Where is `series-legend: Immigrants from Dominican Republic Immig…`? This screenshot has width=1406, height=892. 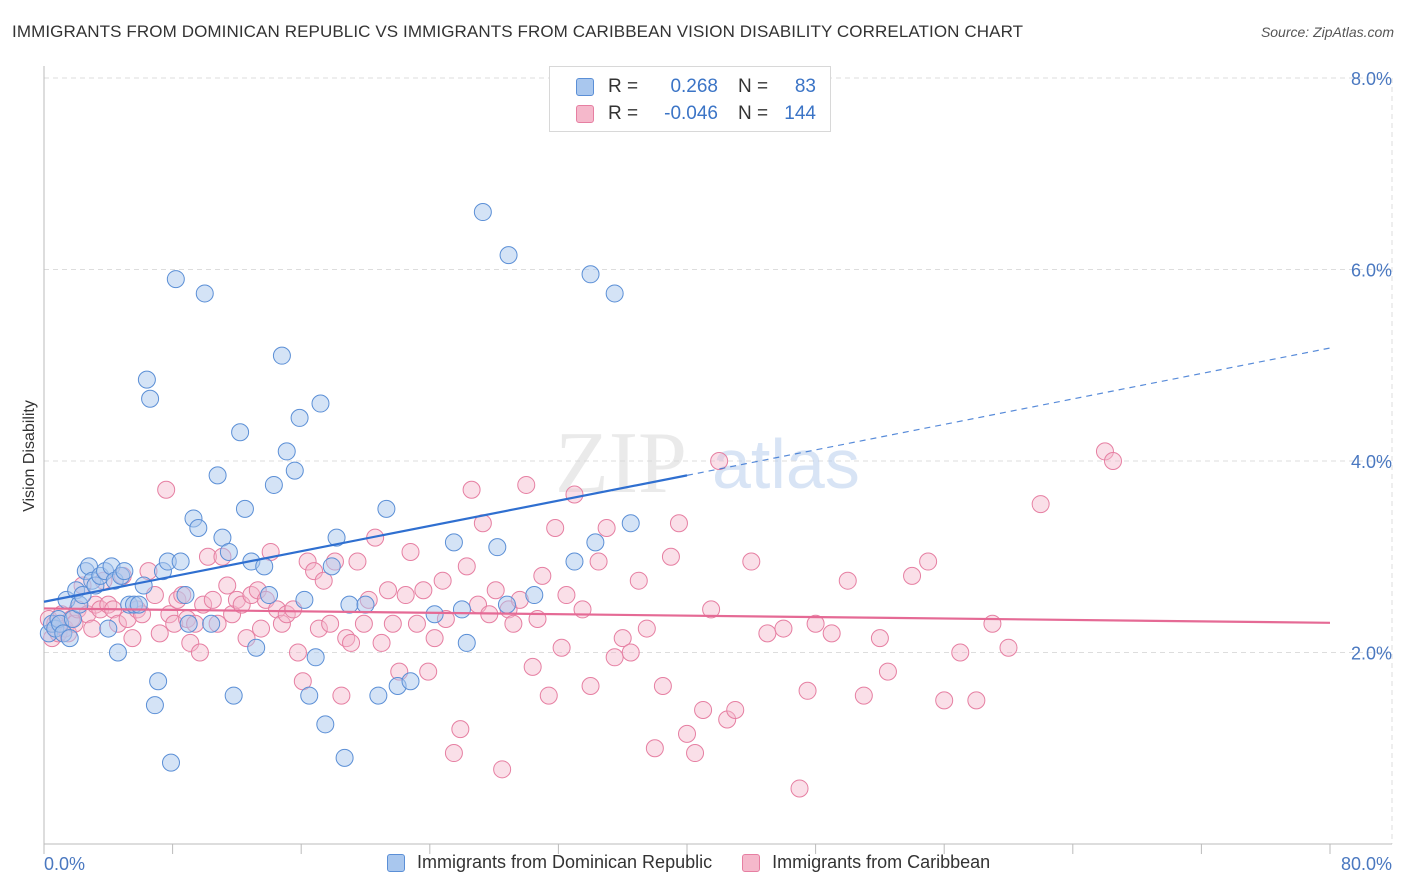
series-legend: Immigrants from Dominican Republic Immig… is located at coordinates (703, 862).